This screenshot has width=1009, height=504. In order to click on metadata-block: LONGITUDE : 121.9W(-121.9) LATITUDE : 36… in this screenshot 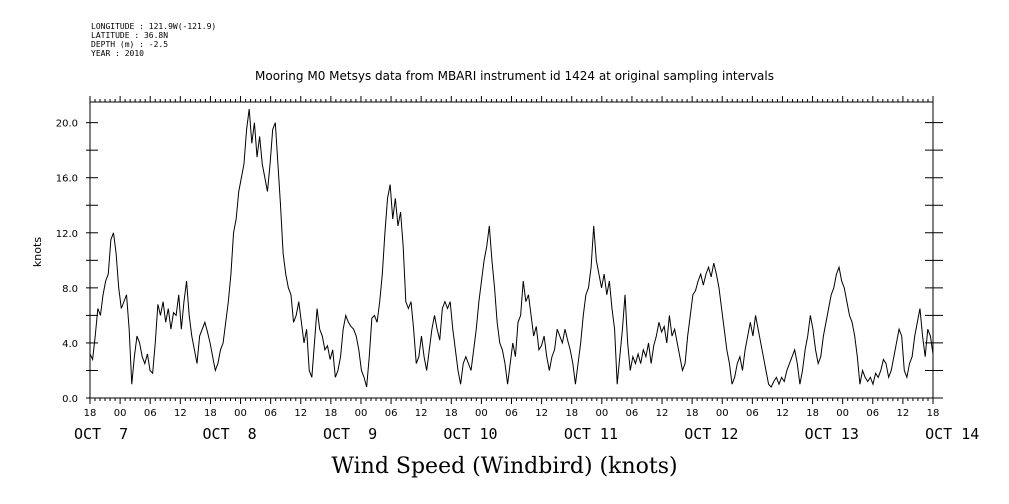, I will do `click(153, 40)`.